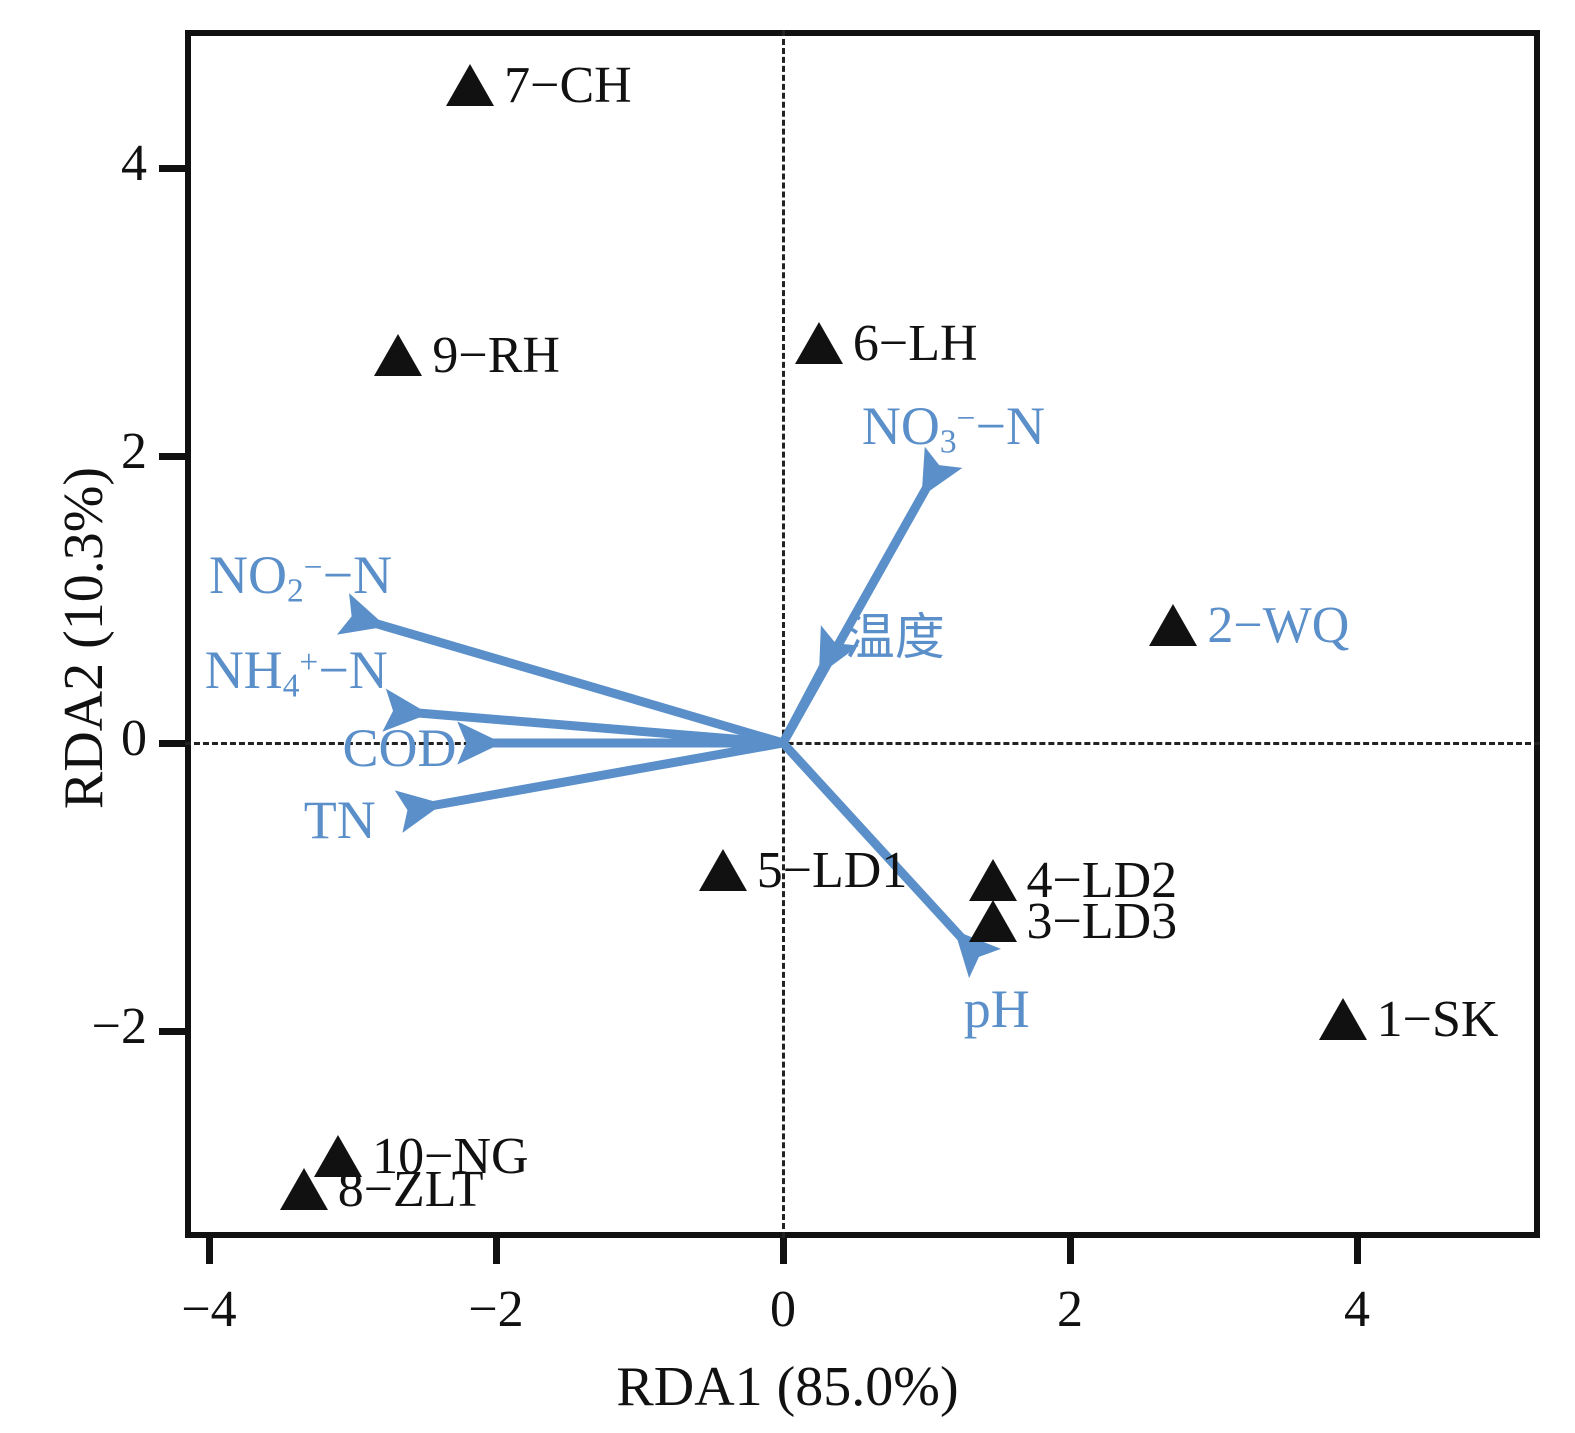 The width and height of the screenshot is (1575, 1433). What do you see at coordinates (450, 1156) in the screenshot?
I see `sample-point-label: 10−NG` at bounding box center [450, 1156].